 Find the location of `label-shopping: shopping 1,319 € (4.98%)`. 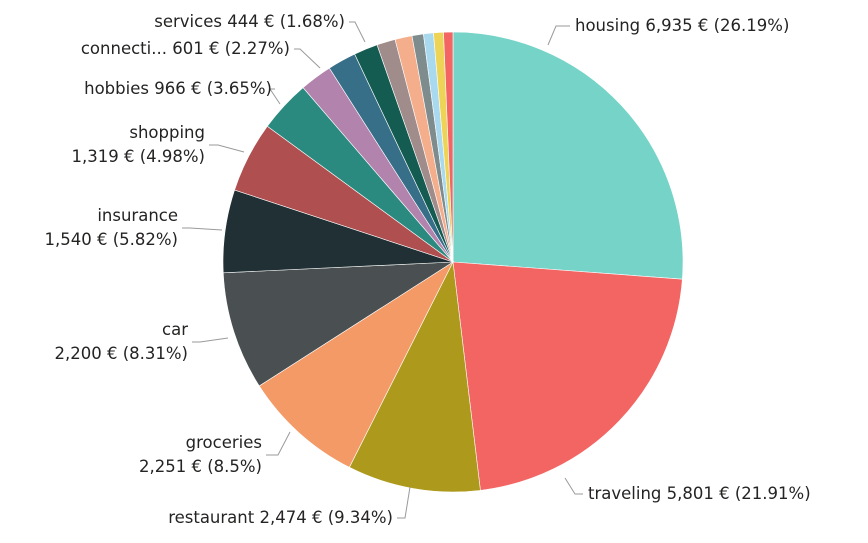

label-shopping: shopping 1,319 € (4.98%) is located at coordinates (138, 144).